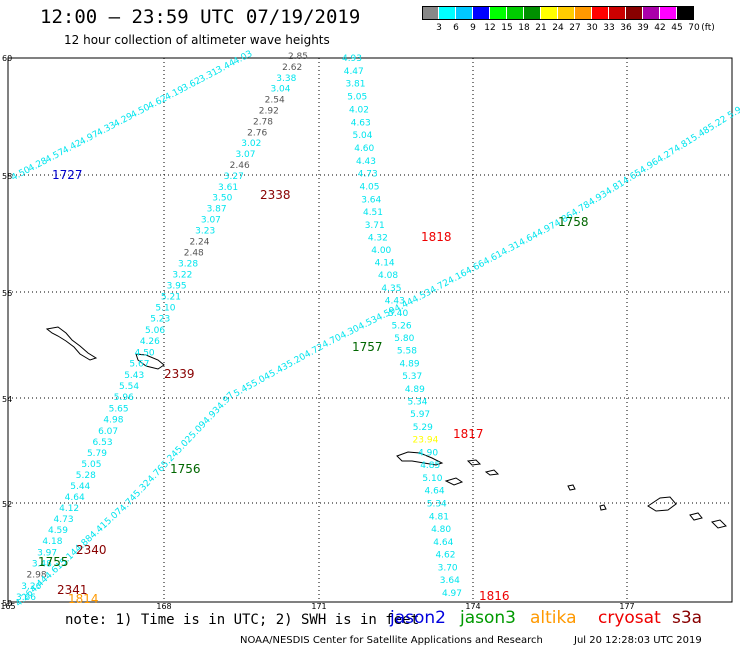 The image size is (740, 650). What do you see at coordinates (609, 28) in the screenshot?
I see `legend-label: 33` at bounding box center [609, 28].